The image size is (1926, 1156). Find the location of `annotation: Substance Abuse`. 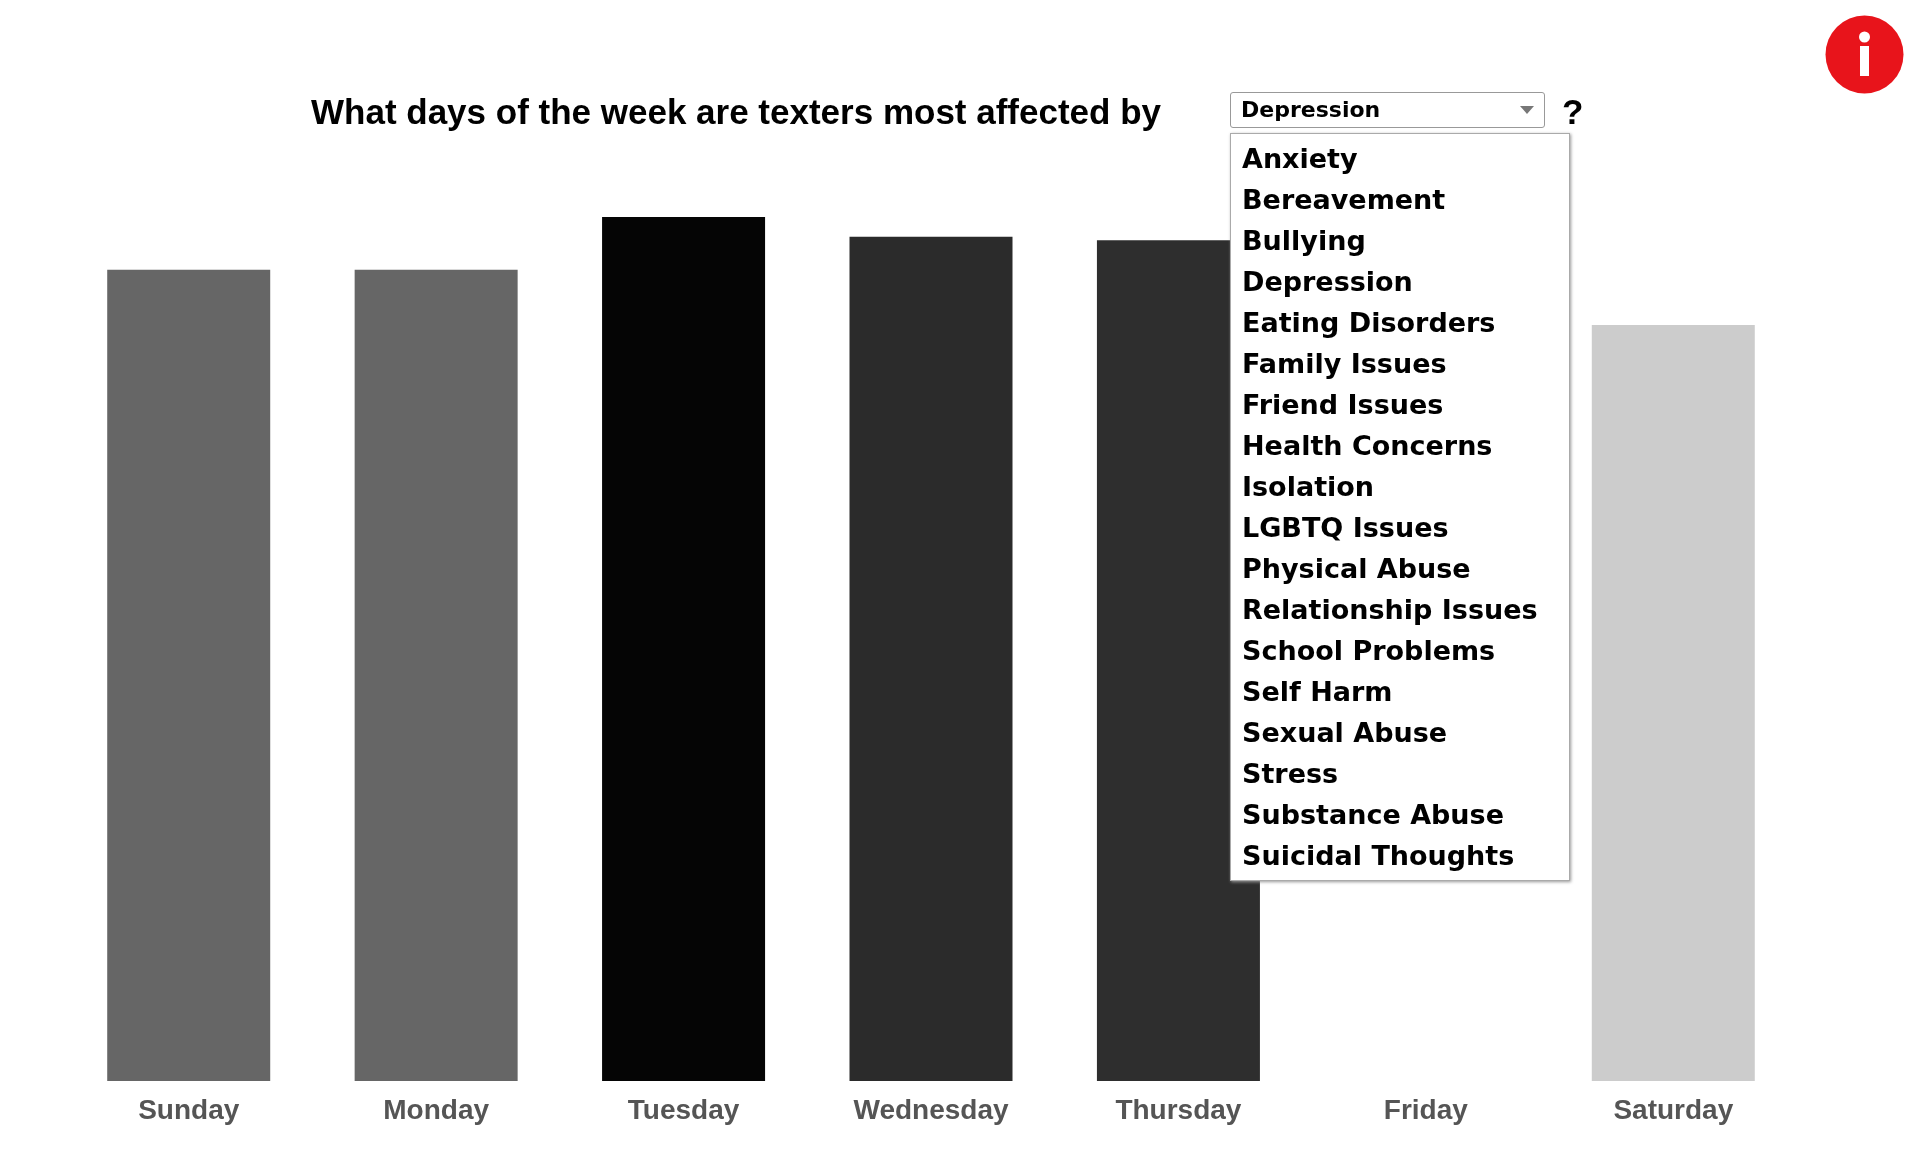

annotation: Substance Abuse is located at coordinates (1373, 815).